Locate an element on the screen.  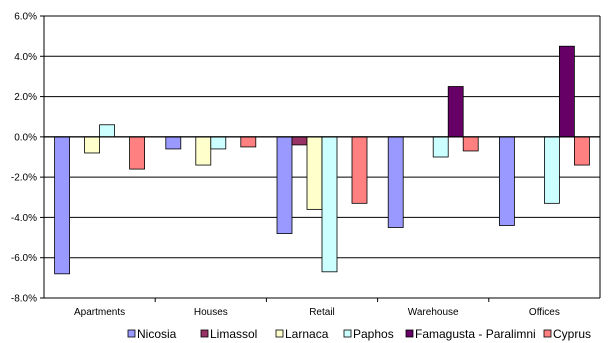
y-tick-label: -4.0% is located at coordinates (24, 218).